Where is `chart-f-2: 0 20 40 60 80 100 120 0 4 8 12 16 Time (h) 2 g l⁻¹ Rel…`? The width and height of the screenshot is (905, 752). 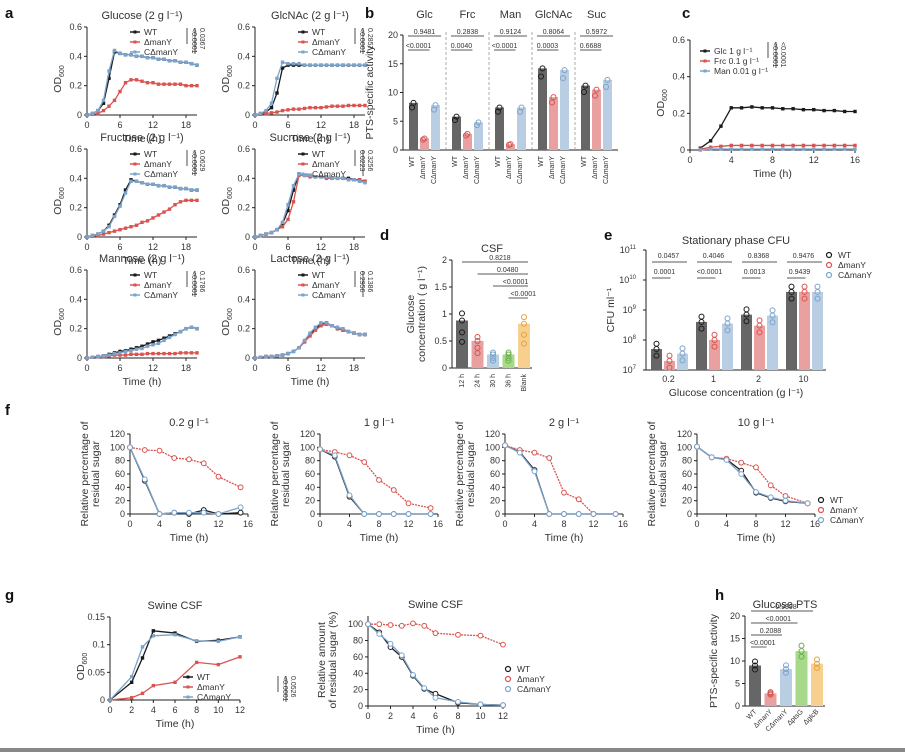 chart-f-2: 0 20 40 60 80 100 120 0 4 8 12 16 Time (h) 2 g l⁻¹ Rel… is located at coordinates (541, 480).